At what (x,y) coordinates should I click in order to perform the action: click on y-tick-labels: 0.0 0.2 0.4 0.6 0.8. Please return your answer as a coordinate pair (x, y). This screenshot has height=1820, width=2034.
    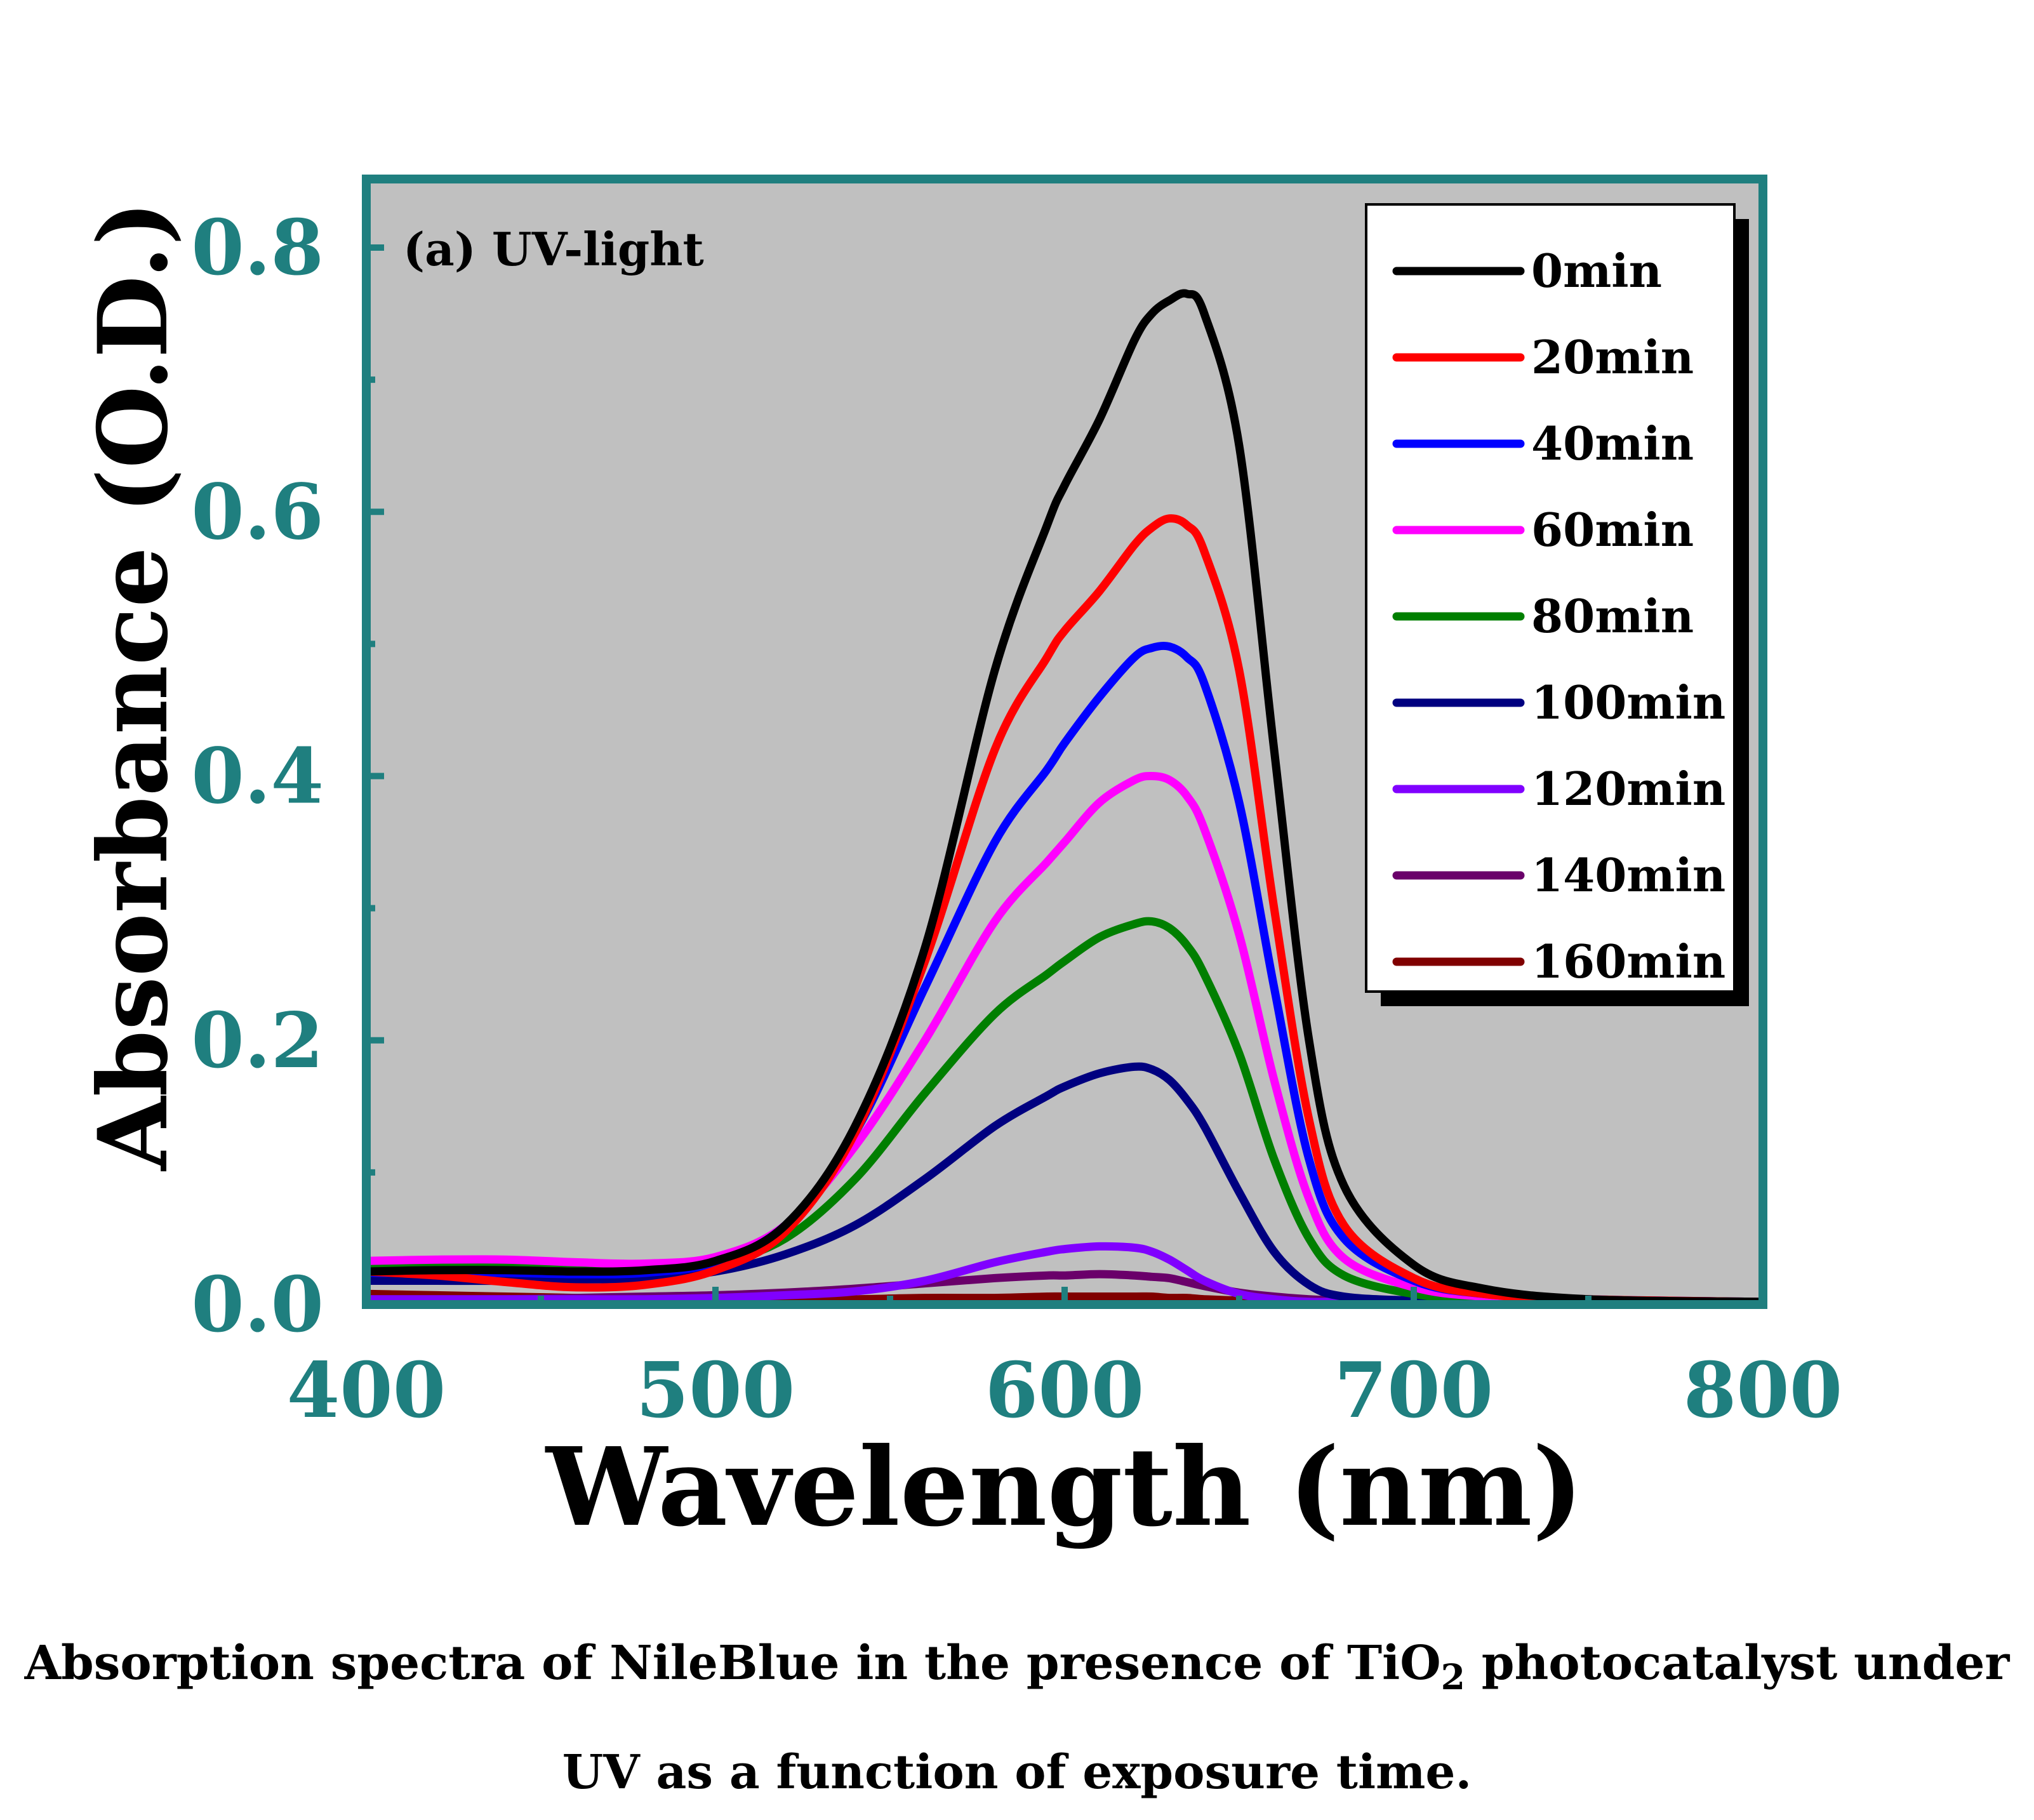
    Looking at the image, I should click on (257, 776).